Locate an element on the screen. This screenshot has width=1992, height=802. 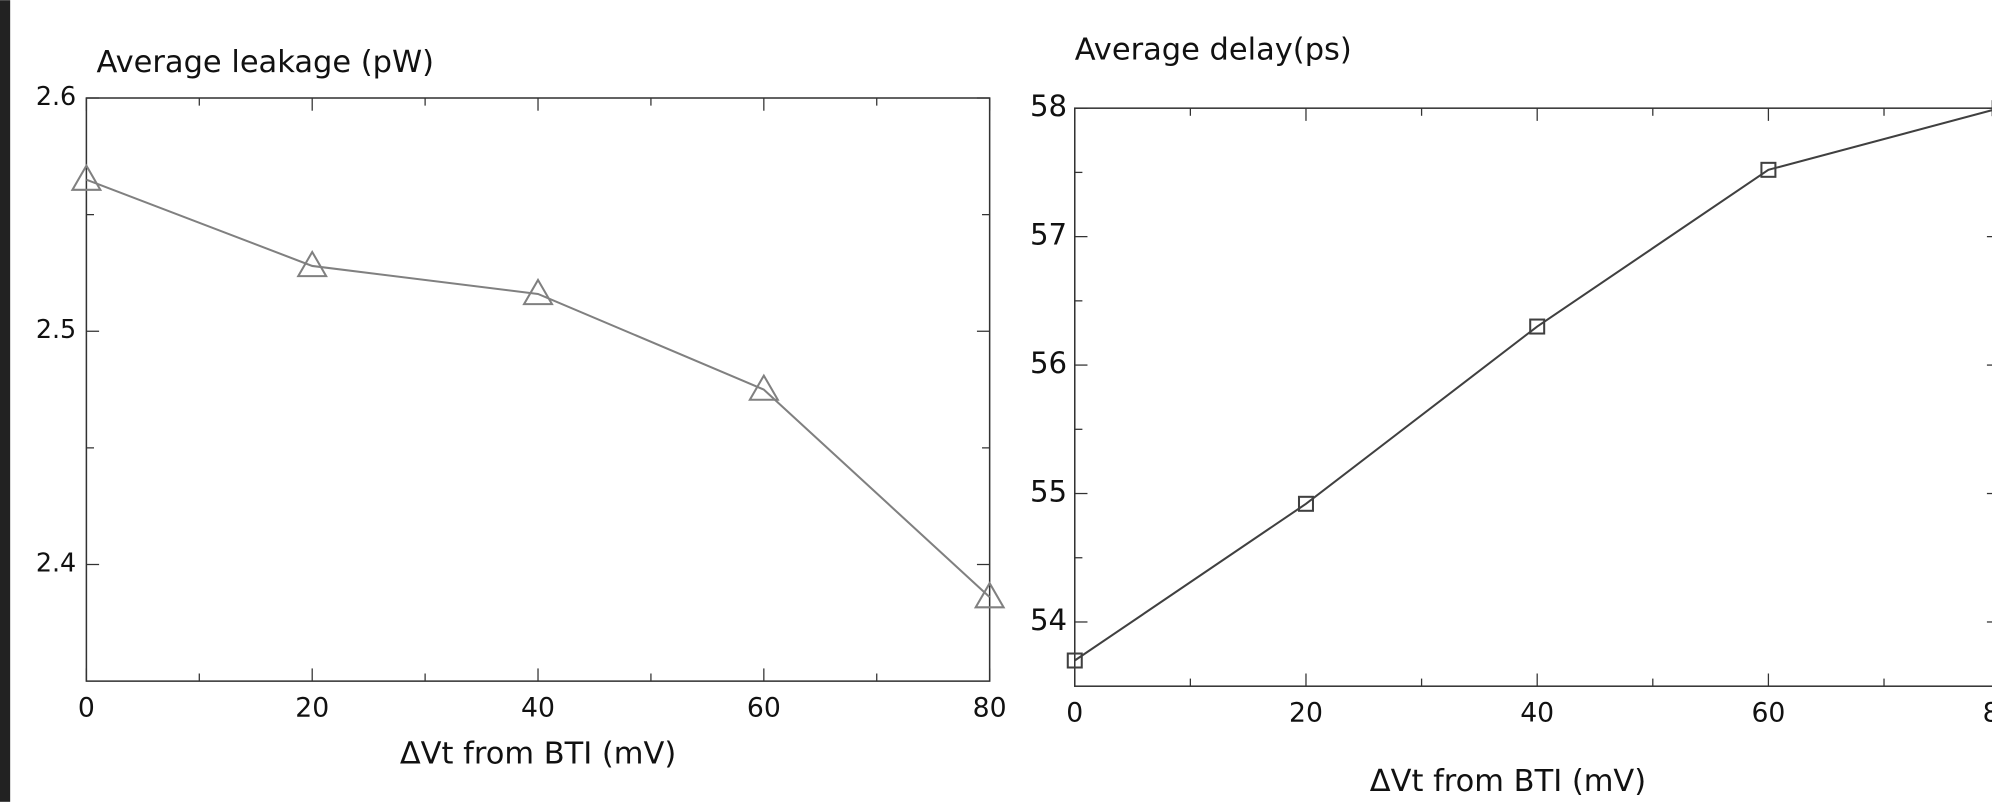
edge-strip is located at coordinates (5, 401).